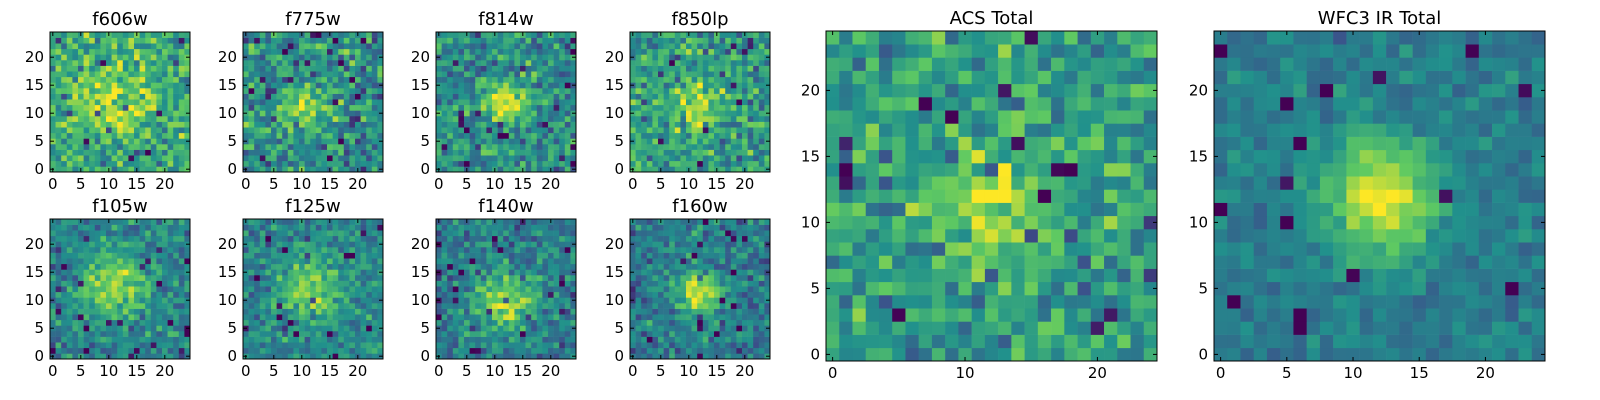 The height and width of the screenshot is (400, 1600). What do you see at coordinates (232, 356) in the screenshot?
I see `y-tick-label: 0` at bounding box center [232, 356].